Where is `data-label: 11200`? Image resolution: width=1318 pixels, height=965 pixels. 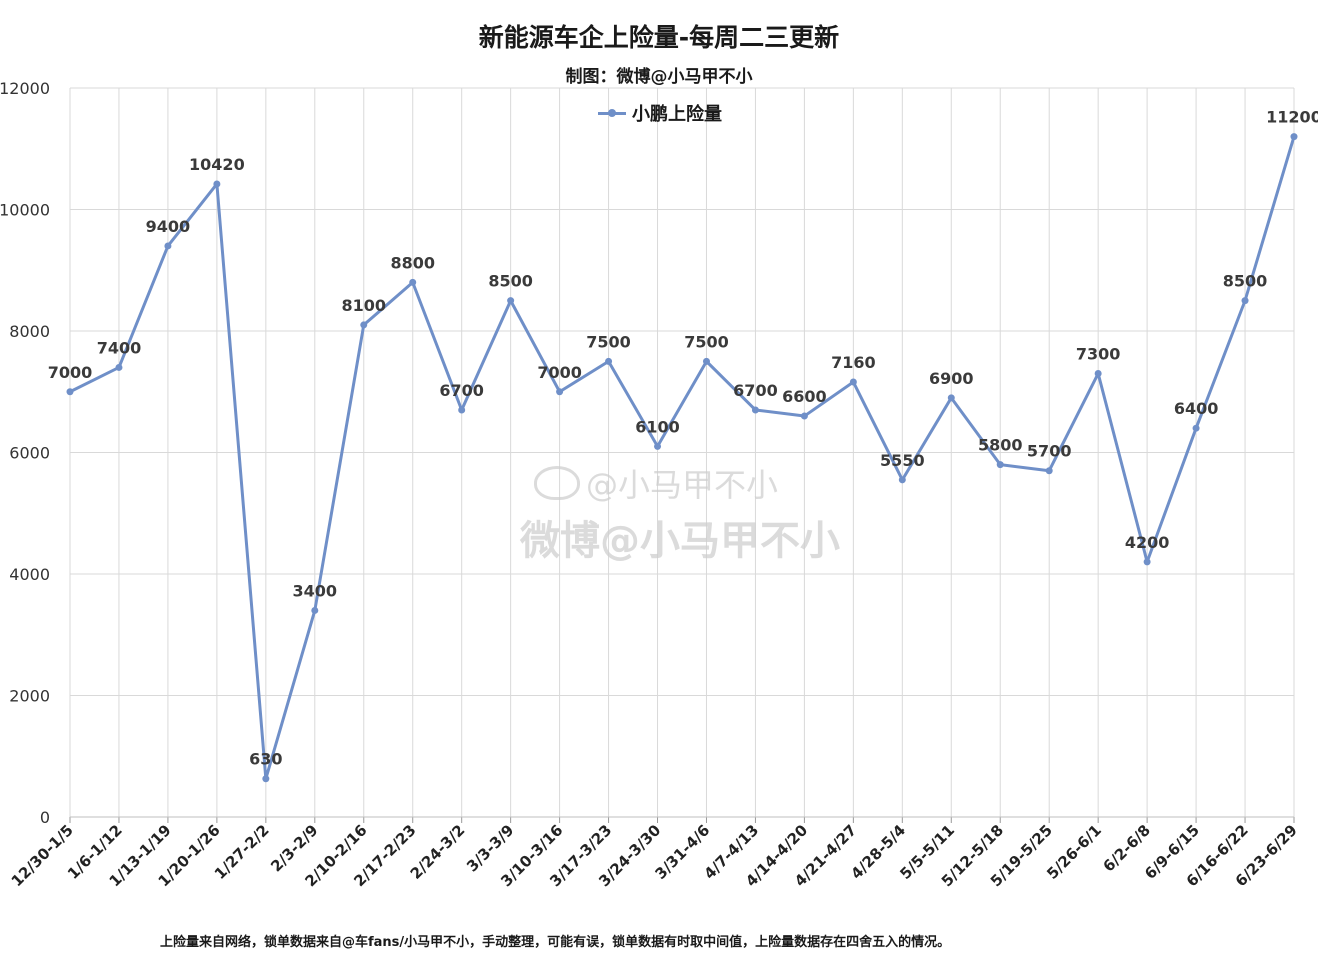
data-label: 11200 is located at coordinates (1292, 117).